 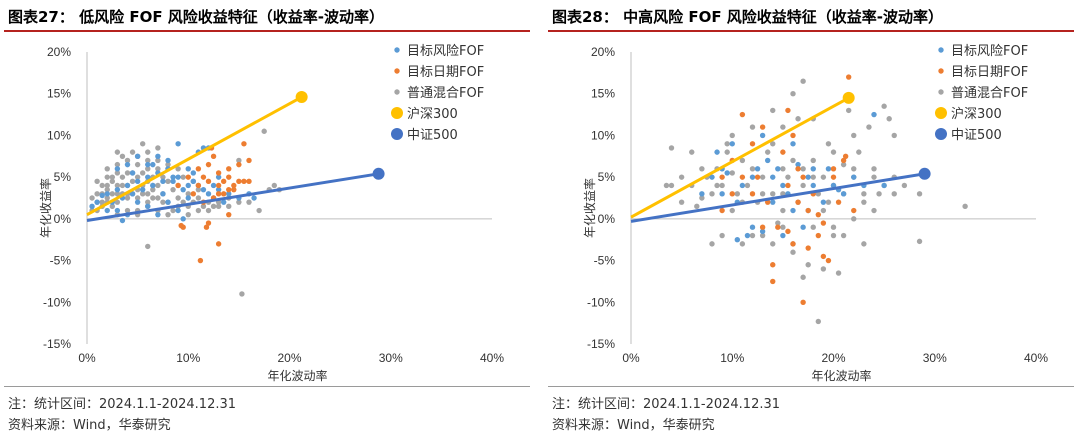 What do you see at coordinates (607, 177) in the screenshot?
I see `y-tick-label: 5%` at bounding box center [607, 177].